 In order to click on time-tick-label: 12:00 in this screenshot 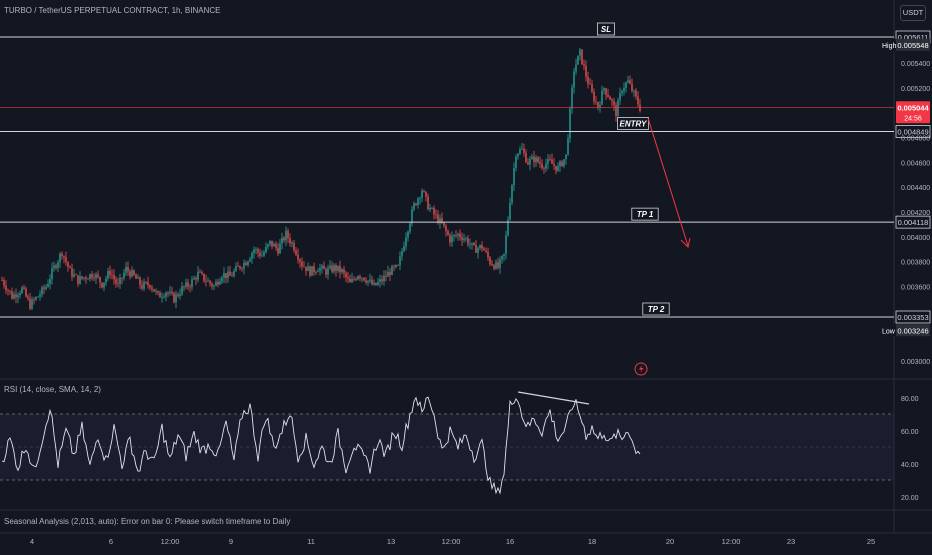, I will do `click(451, 541)`.